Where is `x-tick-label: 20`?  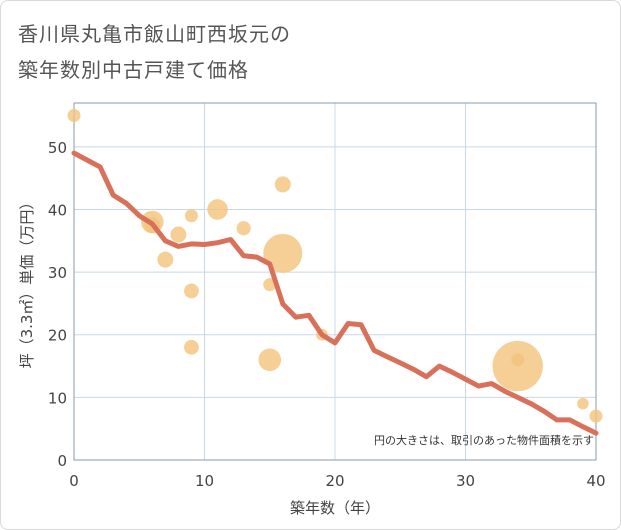 x-tick-label: 20 is located at coordinates (334, 481).